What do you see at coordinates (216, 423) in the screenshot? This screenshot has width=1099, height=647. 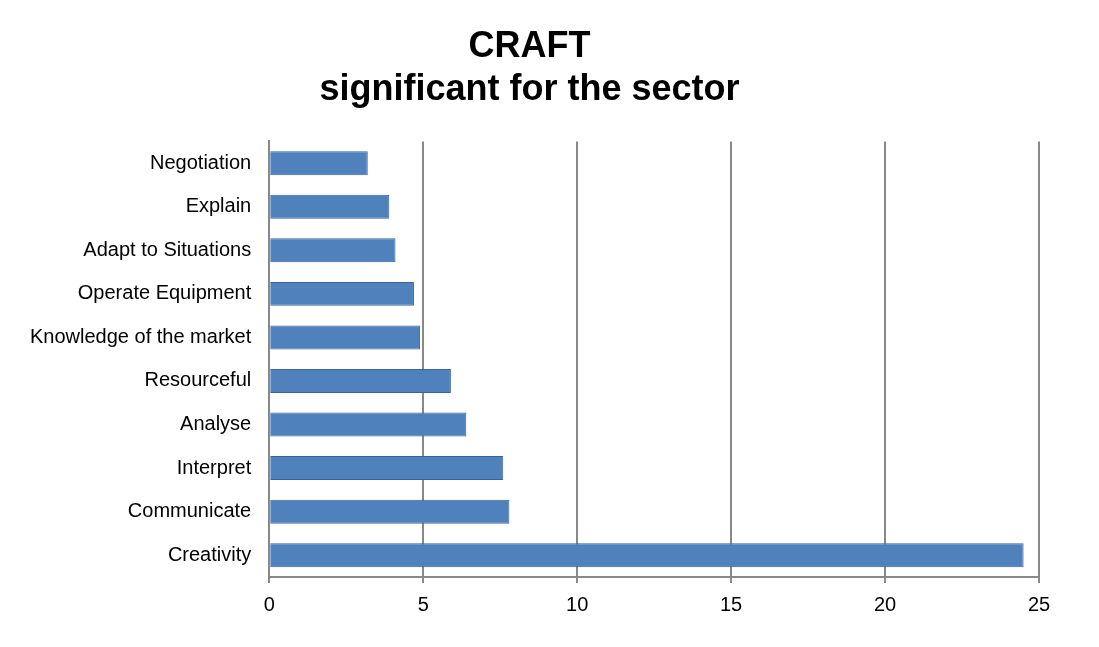 I see `y-tick-label: Analyse` at bounding box center [216, 423].